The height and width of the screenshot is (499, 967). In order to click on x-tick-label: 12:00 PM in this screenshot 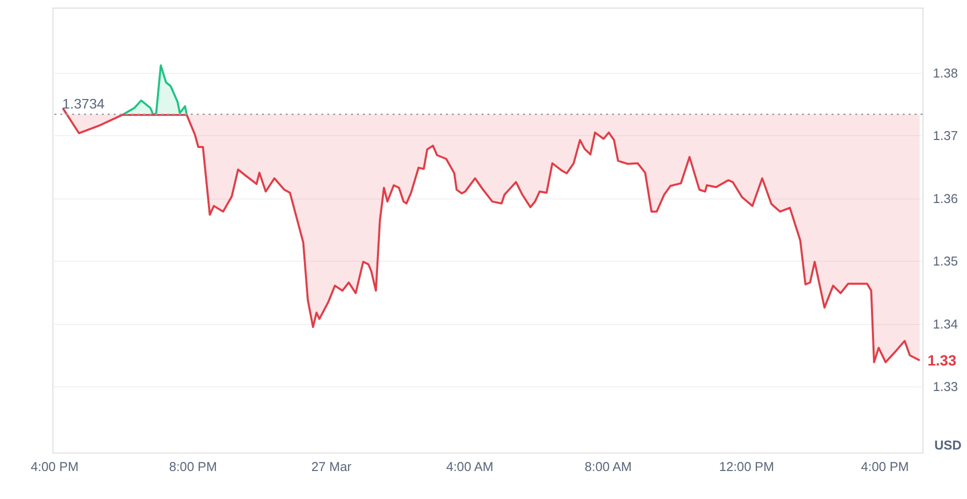, I will do `click(746, 466)`.